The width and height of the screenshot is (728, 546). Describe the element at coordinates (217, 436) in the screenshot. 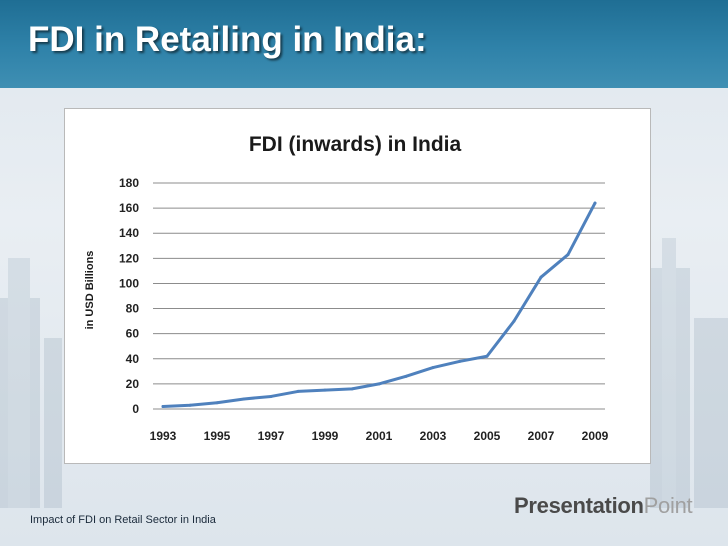

I see `x-tick-label: 1995` at that location.